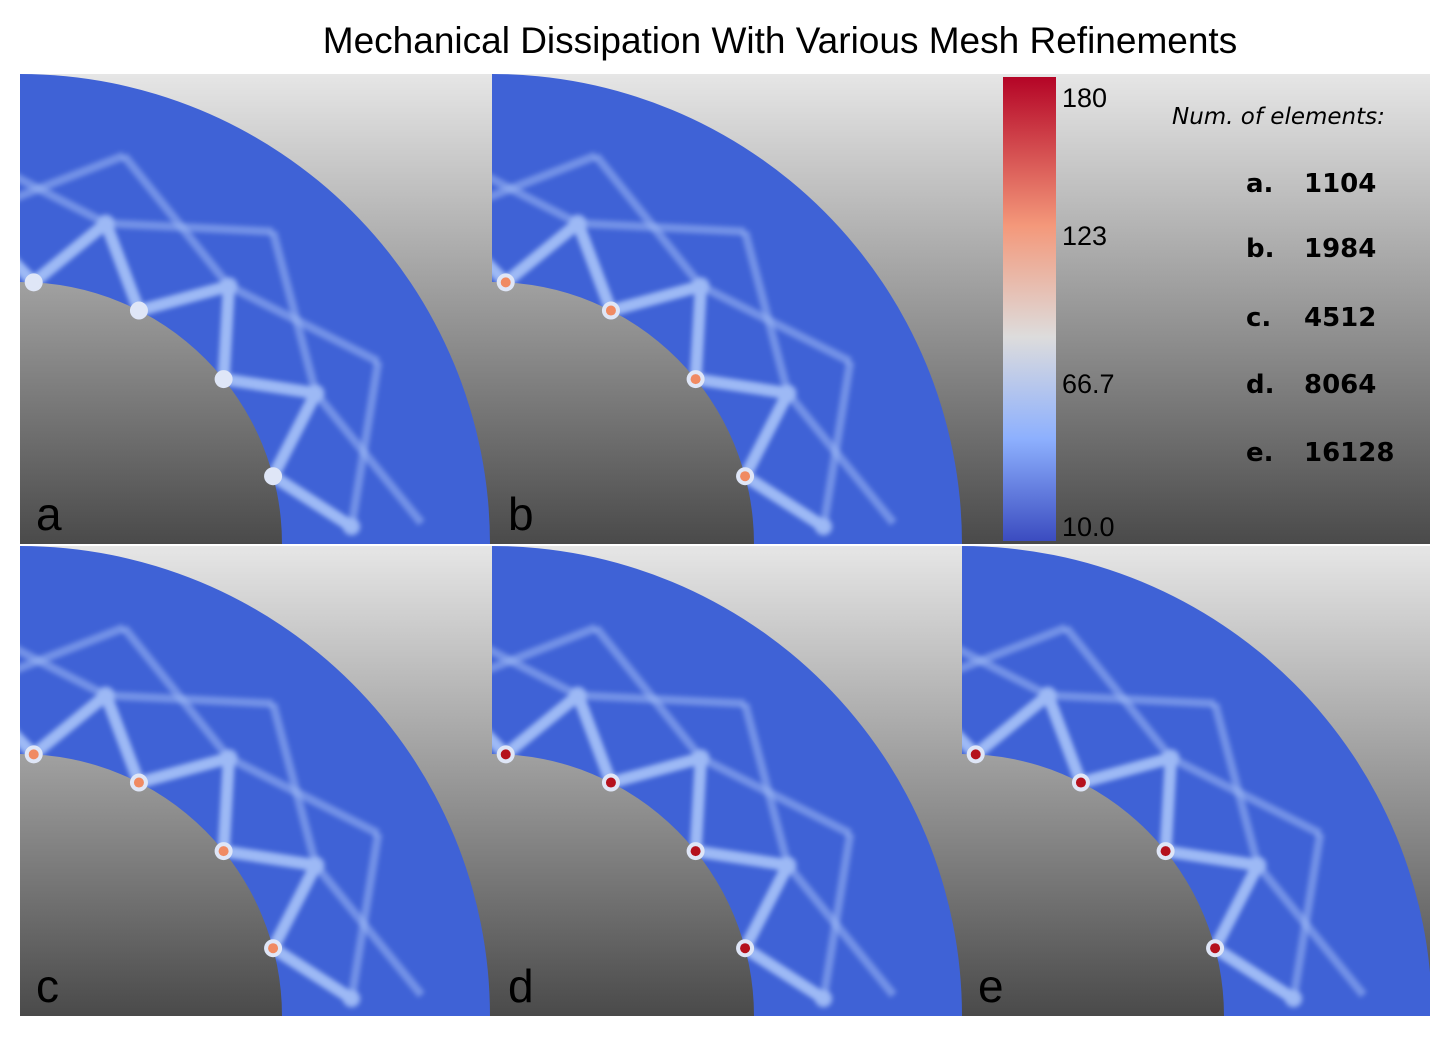 This screenshot has width=1440, height=1055. Describe the element at coordinates (625, 851) in the screenshot. I see `hotspots-d` at that location.